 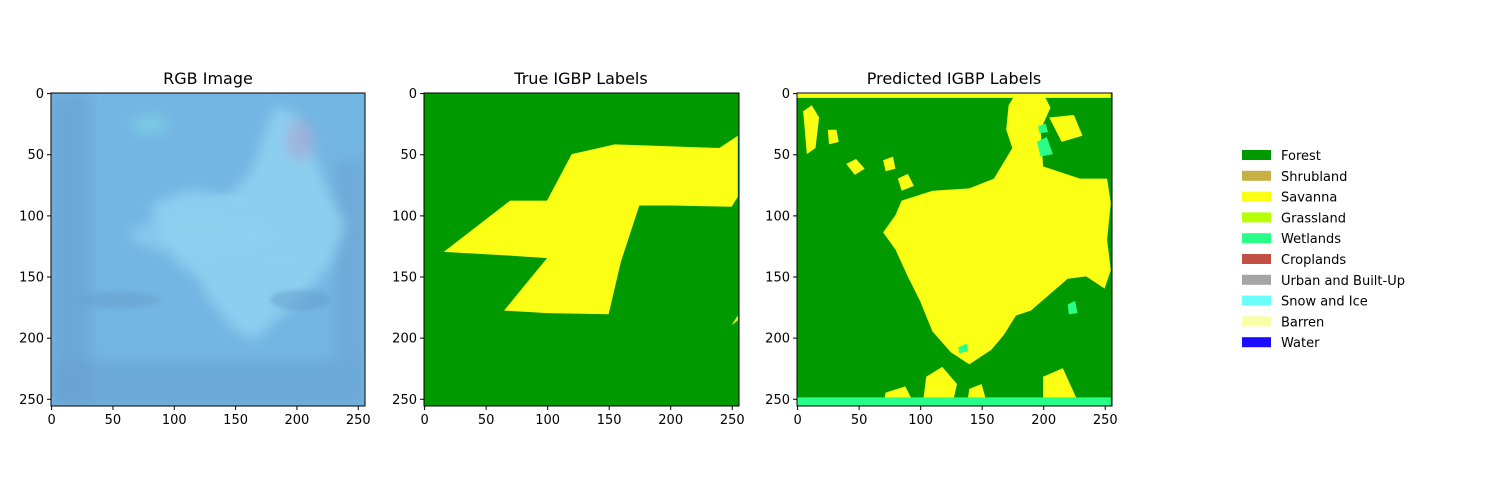 I want to click on legend-item: Forest, so click(x=1281, y=156).